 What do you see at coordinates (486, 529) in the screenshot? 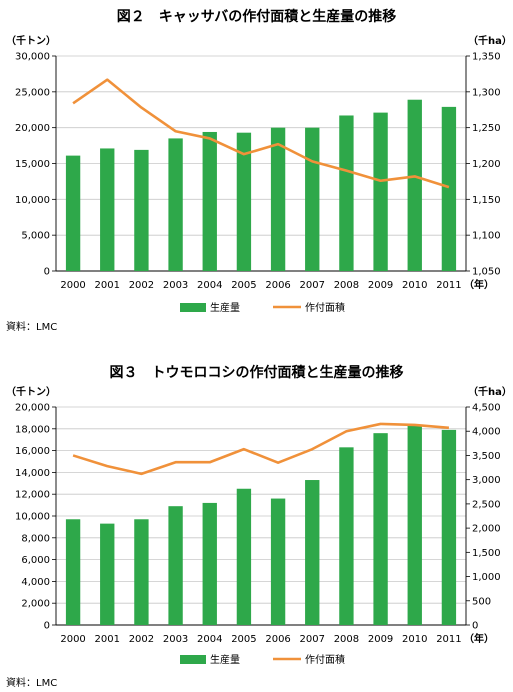
I see `y-right-tick-label: 2,000` at bounding box center [486, 529].